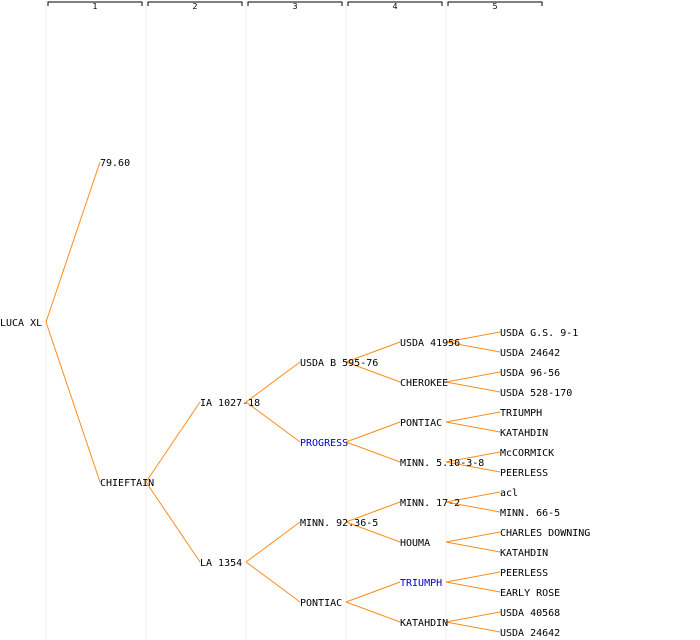  What do you see at coordinates (530, 513) in the screenshot?
I see `pedigree-node-label: MINN. 66-5` at bounding box center [530, 513].